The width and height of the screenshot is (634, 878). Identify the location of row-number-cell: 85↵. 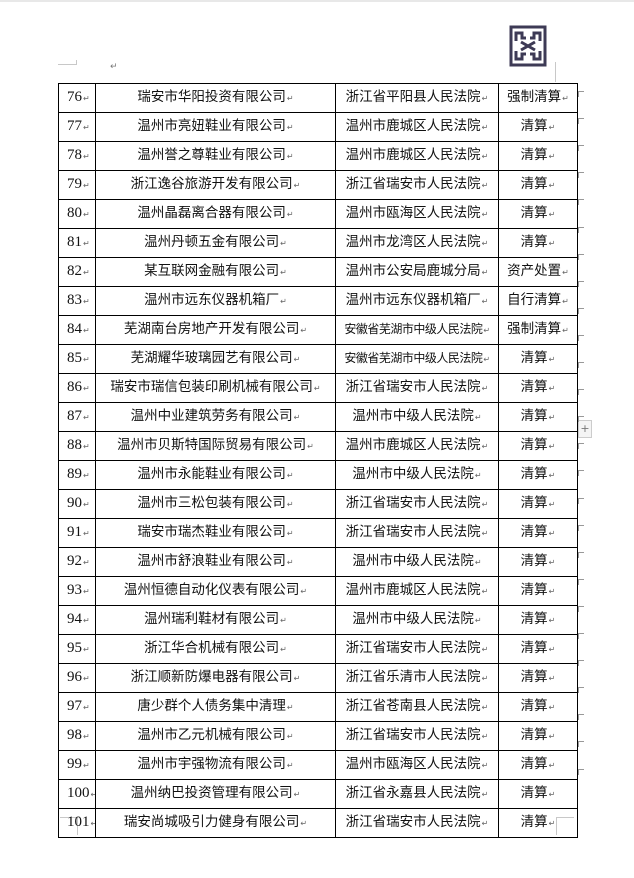
(77, 359).